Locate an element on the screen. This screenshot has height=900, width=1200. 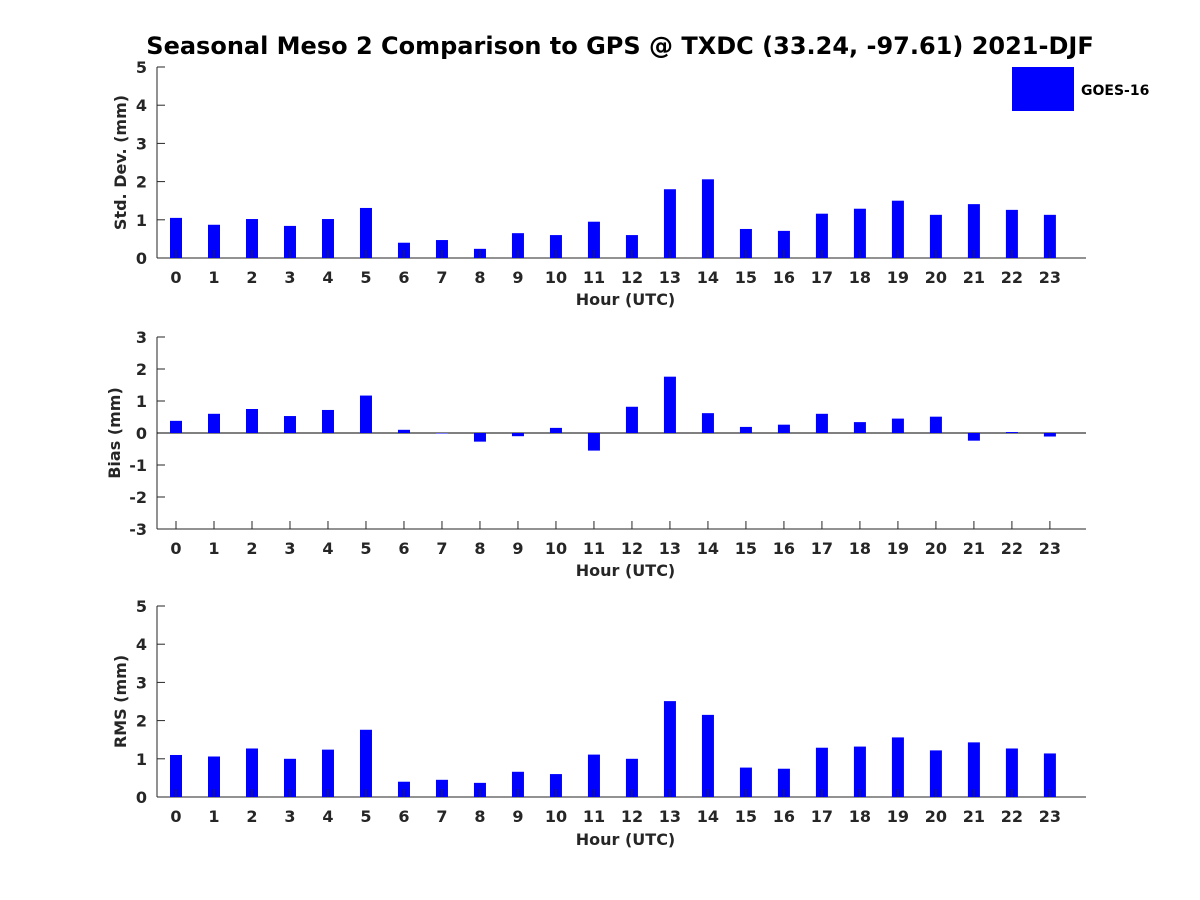
y-tick-label: 2 is located at coordinates (141, 182).